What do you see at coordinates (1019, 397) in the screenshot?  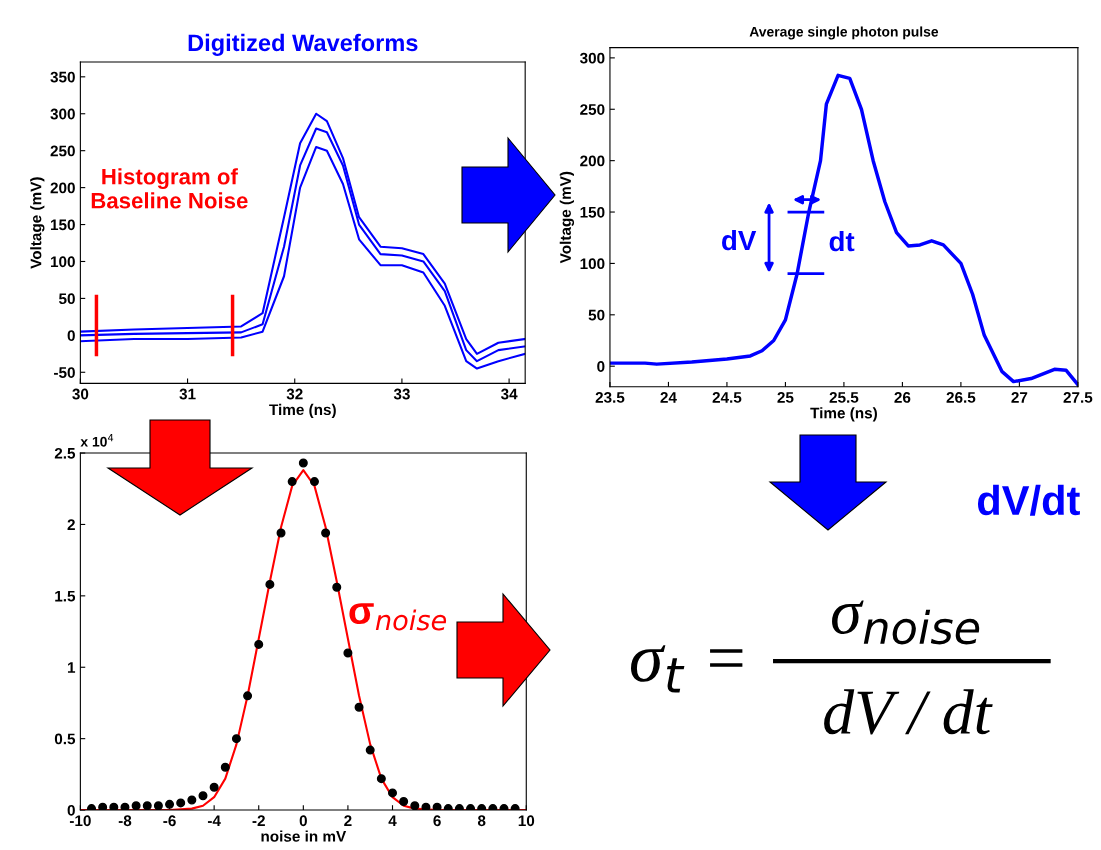 I see `x-tick-label: 27` at bounding box center [1019, 397].